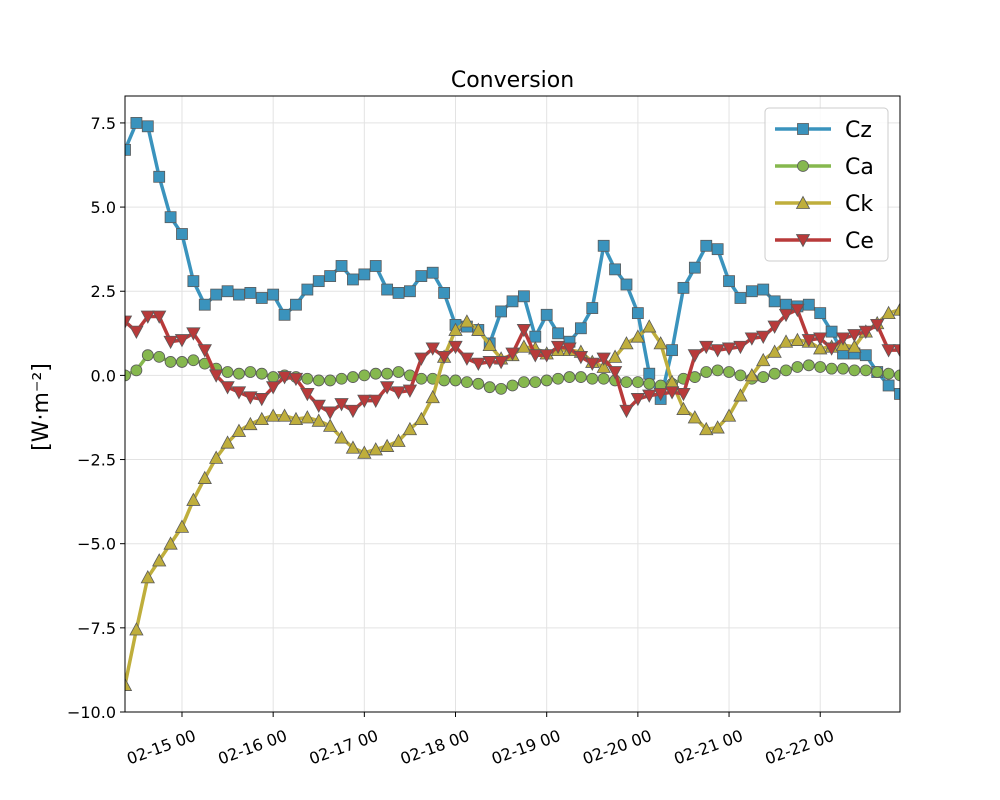 This screenshot has height=800, width=1000. Describe the element at coordinates (859, 167) in the screenshot. I see `legend-label-ca: Ca` at that location.